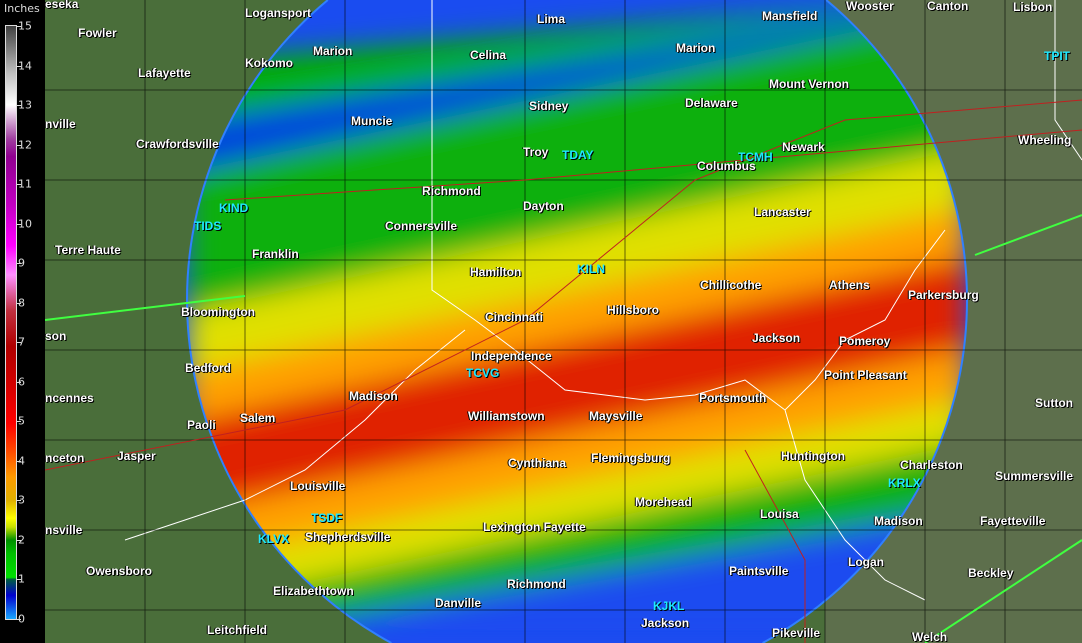  Describe the element at coordinates (930, 636) in the screenshot. I see `city-label: Welch` at that location.